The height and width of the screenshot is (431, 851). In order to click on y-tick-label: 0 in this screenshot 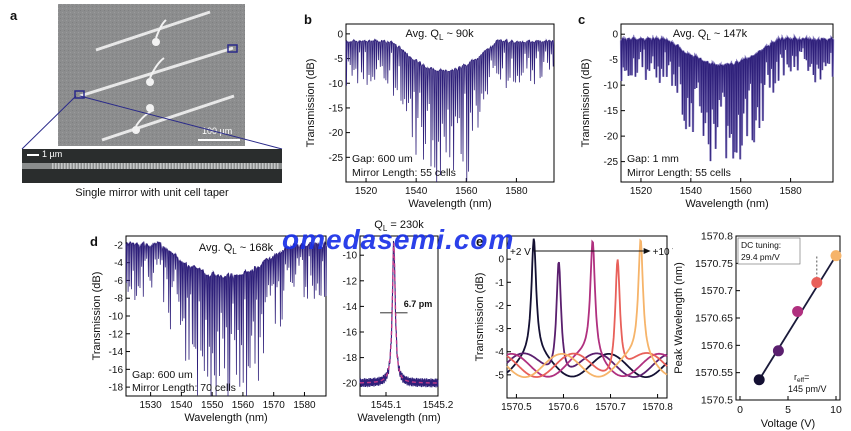, I will do `click(615, 35)`.